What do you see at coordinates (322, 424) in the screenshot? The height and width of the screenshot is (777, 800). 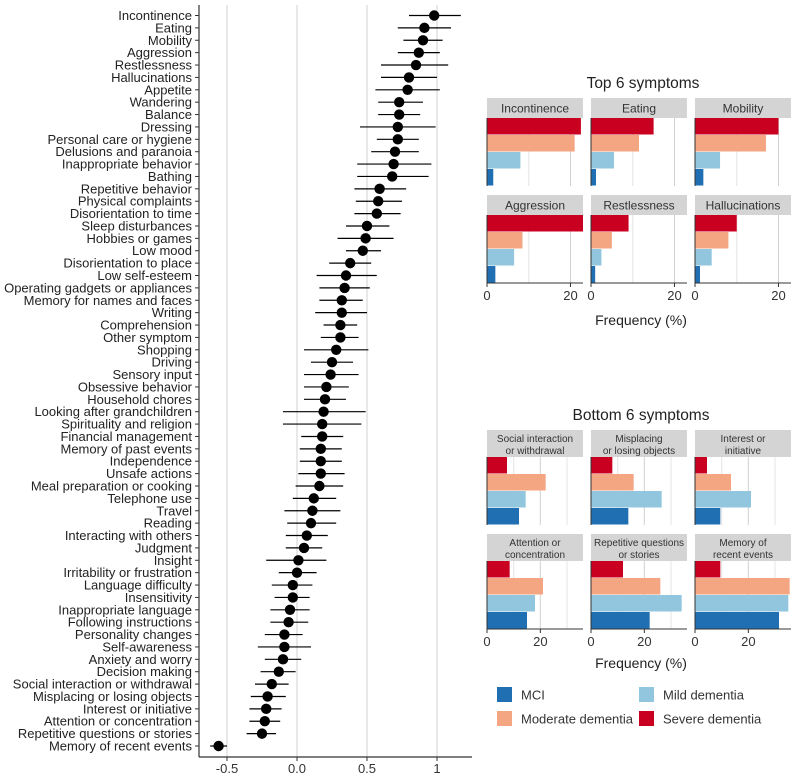 I see `forest-point-spirituality-and-religion` at bounding box center [322, 424].